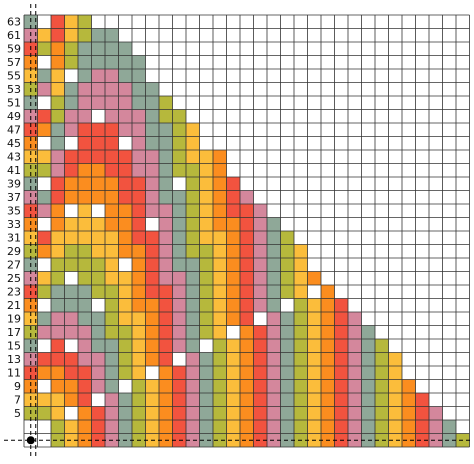 The image size is (474, 464). Describe the element at coordinates (14, 197) in the screenshot. I see `row-label: 37` at that location.